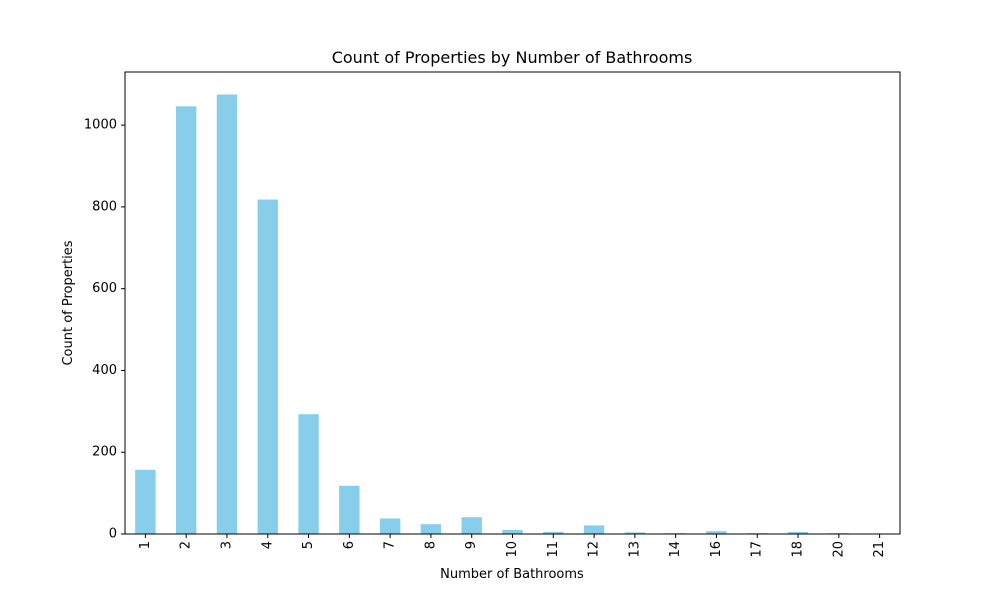 This screenshot has height=600, width=1000. I want to click on x-tick-label: 10, so click(512, 549).